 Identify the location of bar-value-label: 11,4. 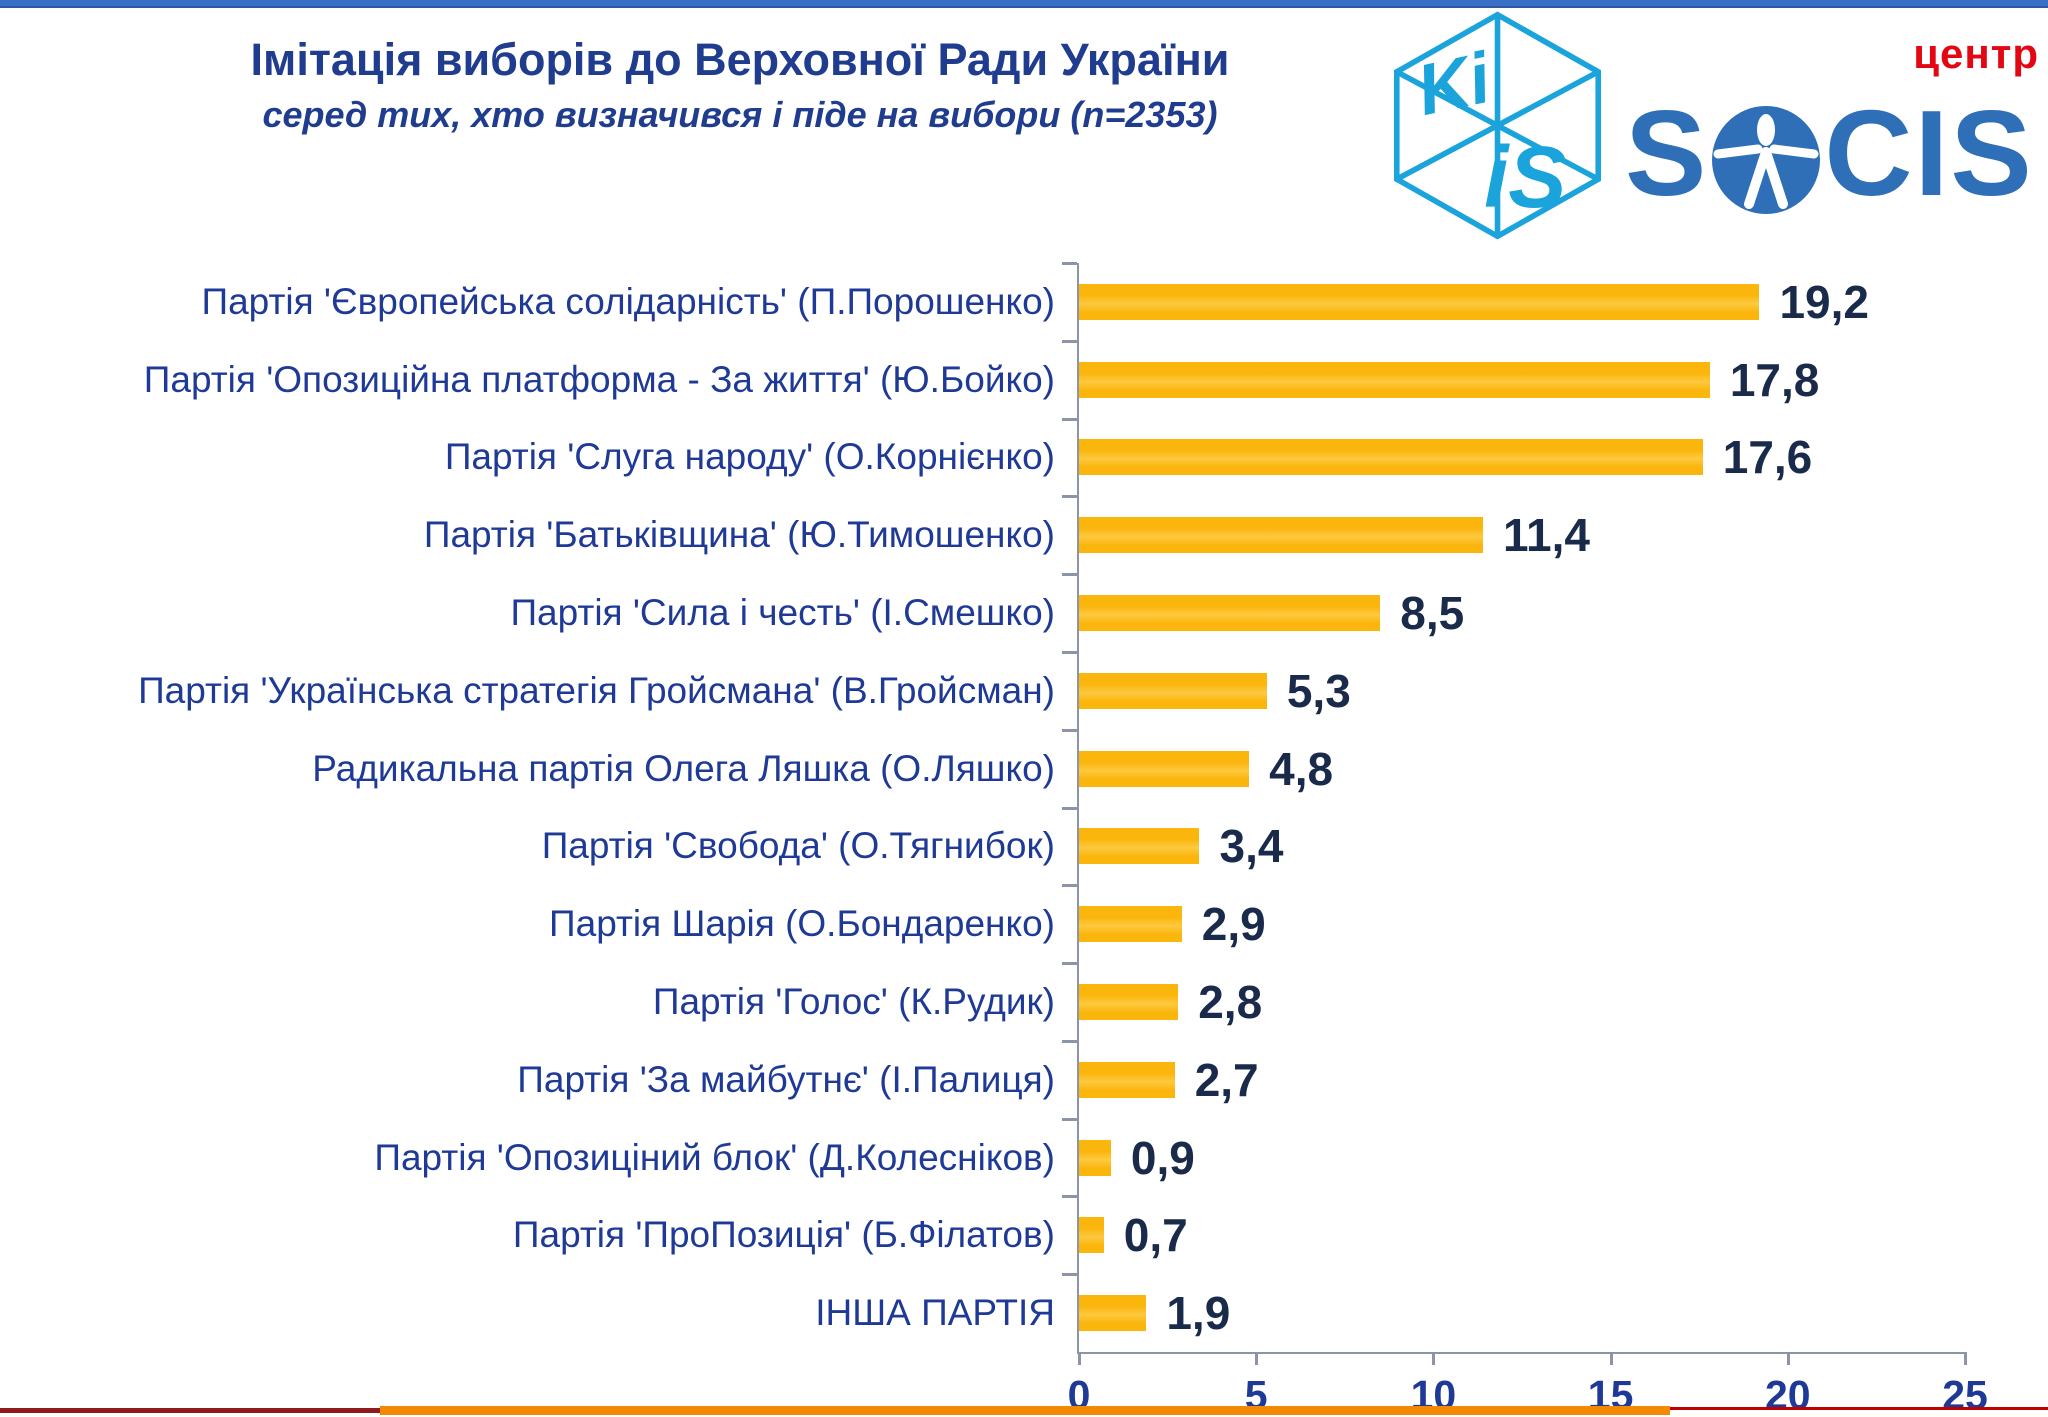
(1547, 535).